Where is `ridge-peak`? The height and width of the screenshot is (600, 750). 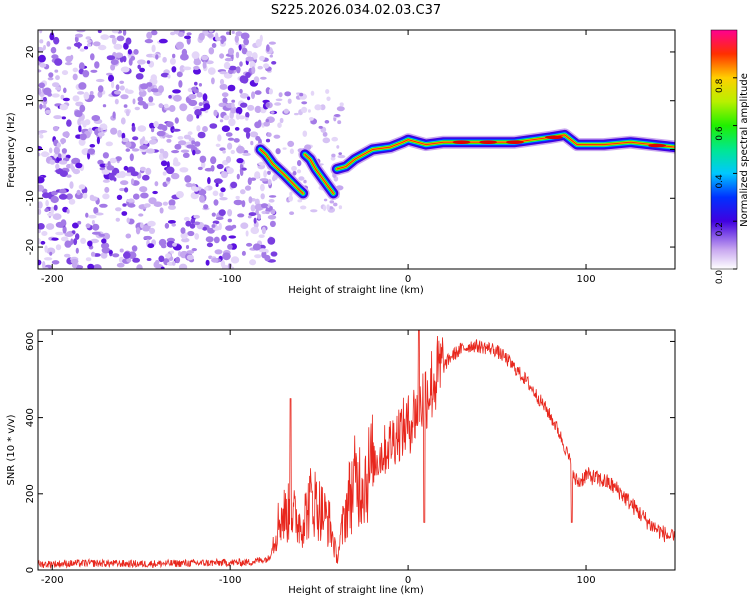 ridge-peak is located at coordinates (514, 142).